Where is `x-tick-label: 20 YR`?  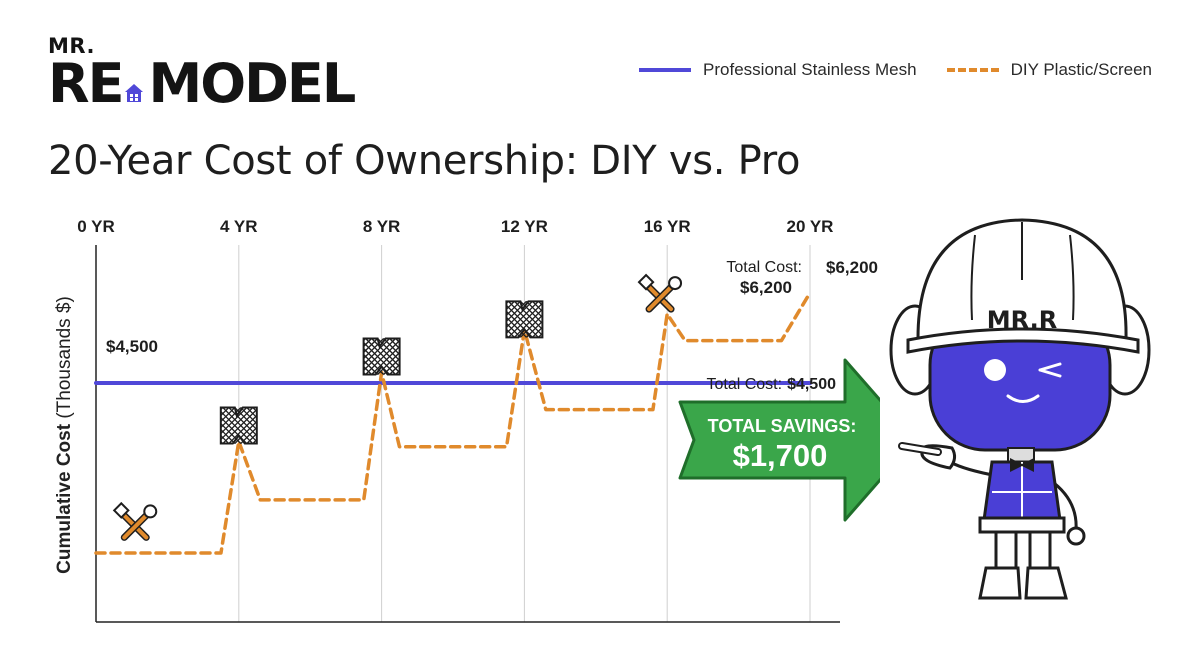
x-tick-label: 20 YR is located at coordinates (810, 226).